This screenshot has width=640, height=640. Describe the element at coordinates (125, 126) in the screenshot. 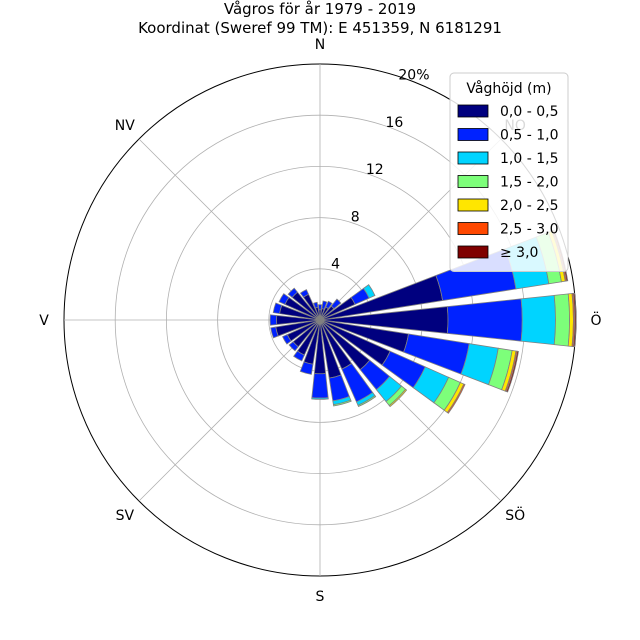

I see `direction-label: NV` at that location.